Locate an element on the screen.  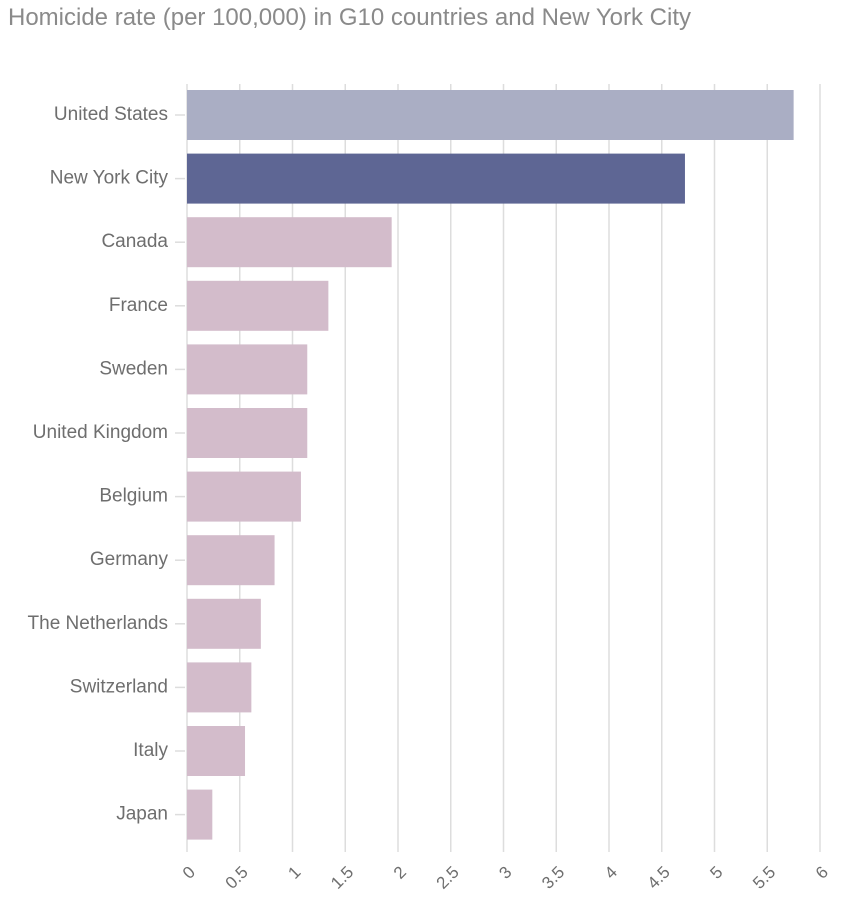
category-label-italy: Italy is located at coordinates (150, 750).